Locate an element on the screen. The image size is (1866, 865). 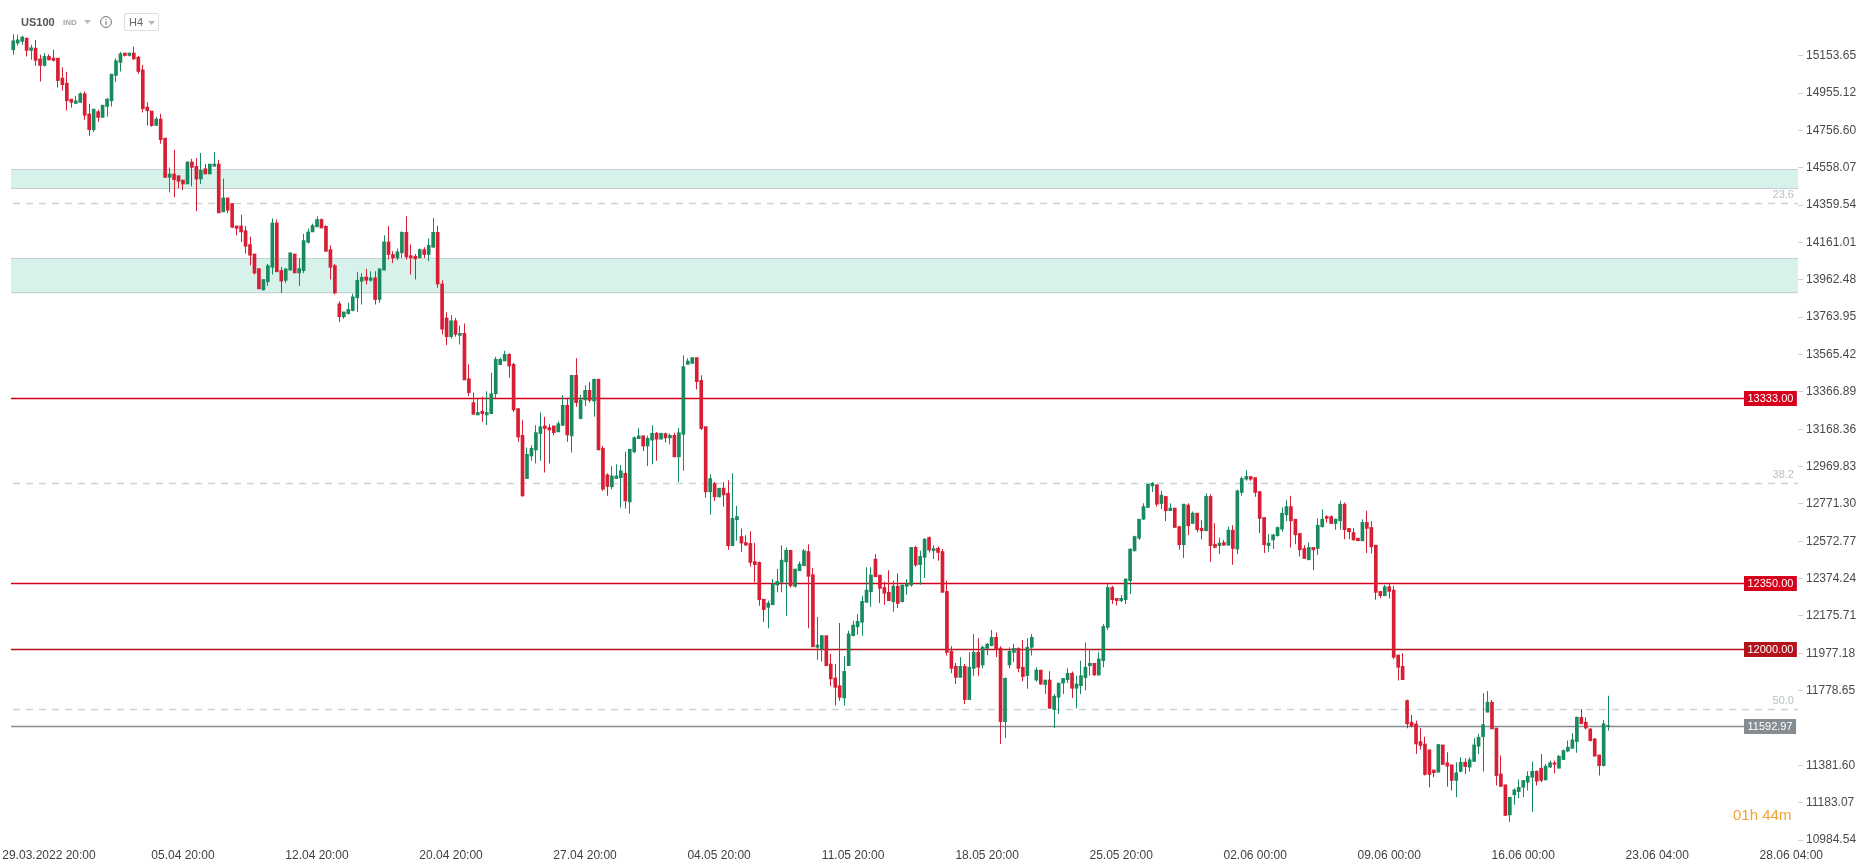
ref-line-label: 11592.97 is located at coordinates (1770, 726).